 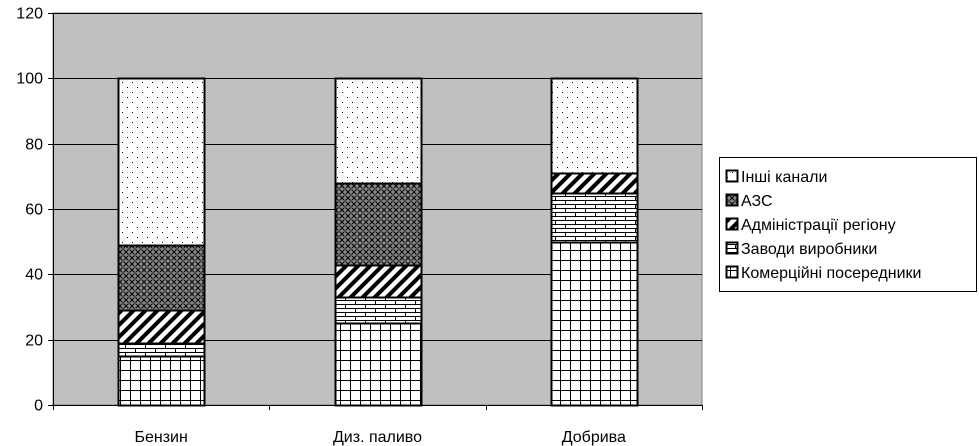 What do you see at coordinates (34, 341) in the screenshot?
I see `y-tick-label-20: 20` at bounding box center [34, 341].